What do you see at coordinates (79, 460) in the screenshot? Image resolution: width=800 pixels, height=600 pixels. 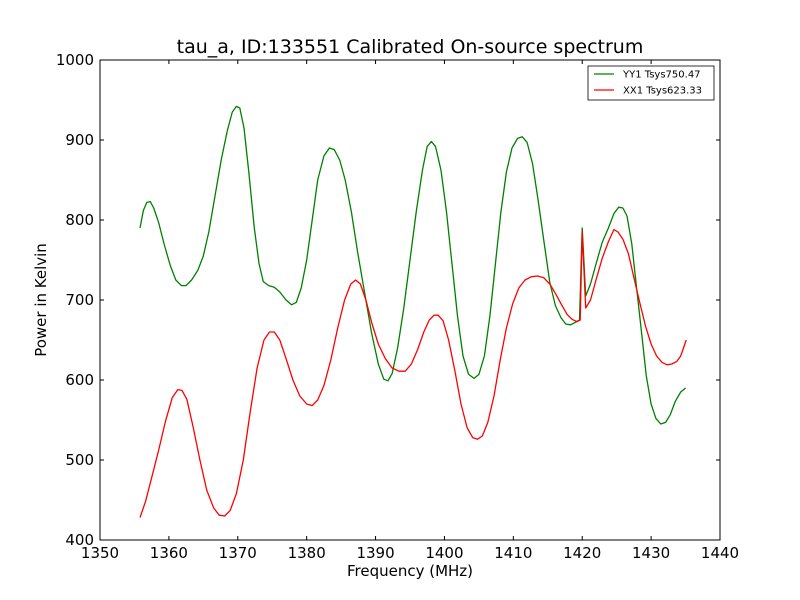 I see `y-tick-label-500: 500` at bounding box center [79, 460].